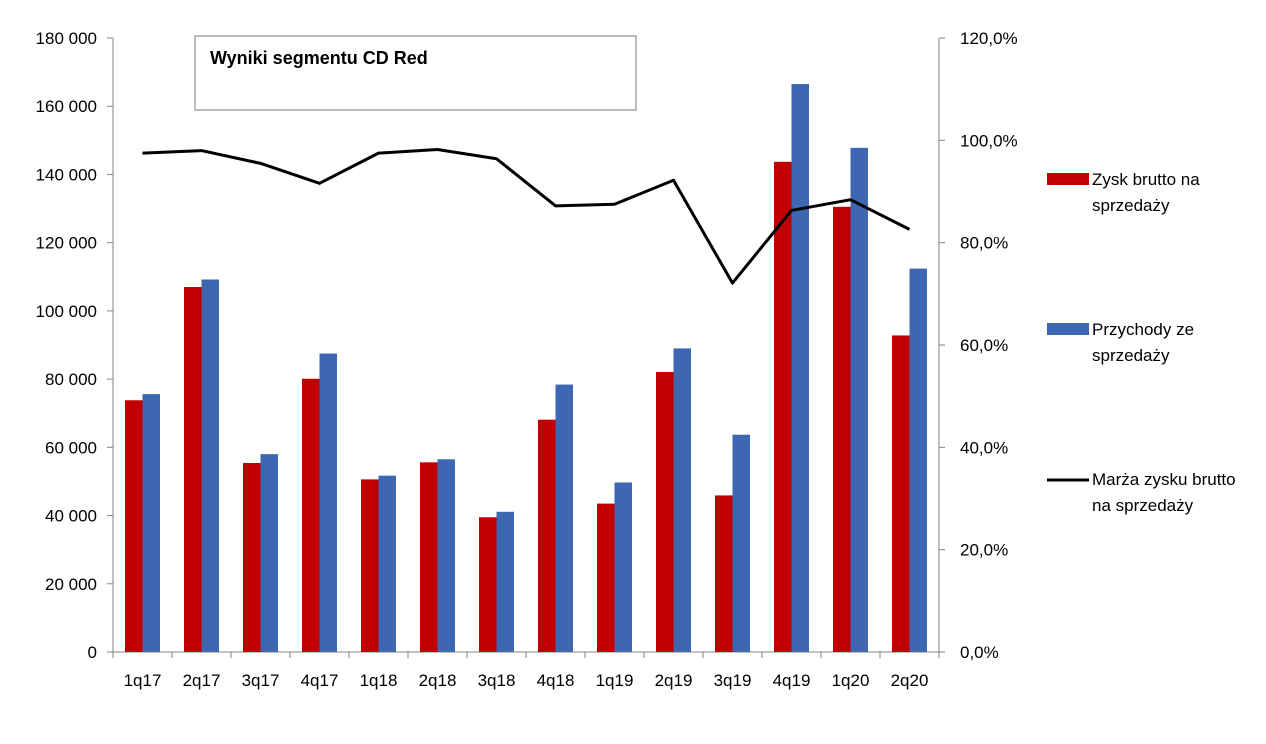 The width and height of the screenshot is (1266, 744). What do you see at coordinates (674, 680) in the screenshot?
I see `x-tick-label: 2q19` at bounding box center [674, 680].